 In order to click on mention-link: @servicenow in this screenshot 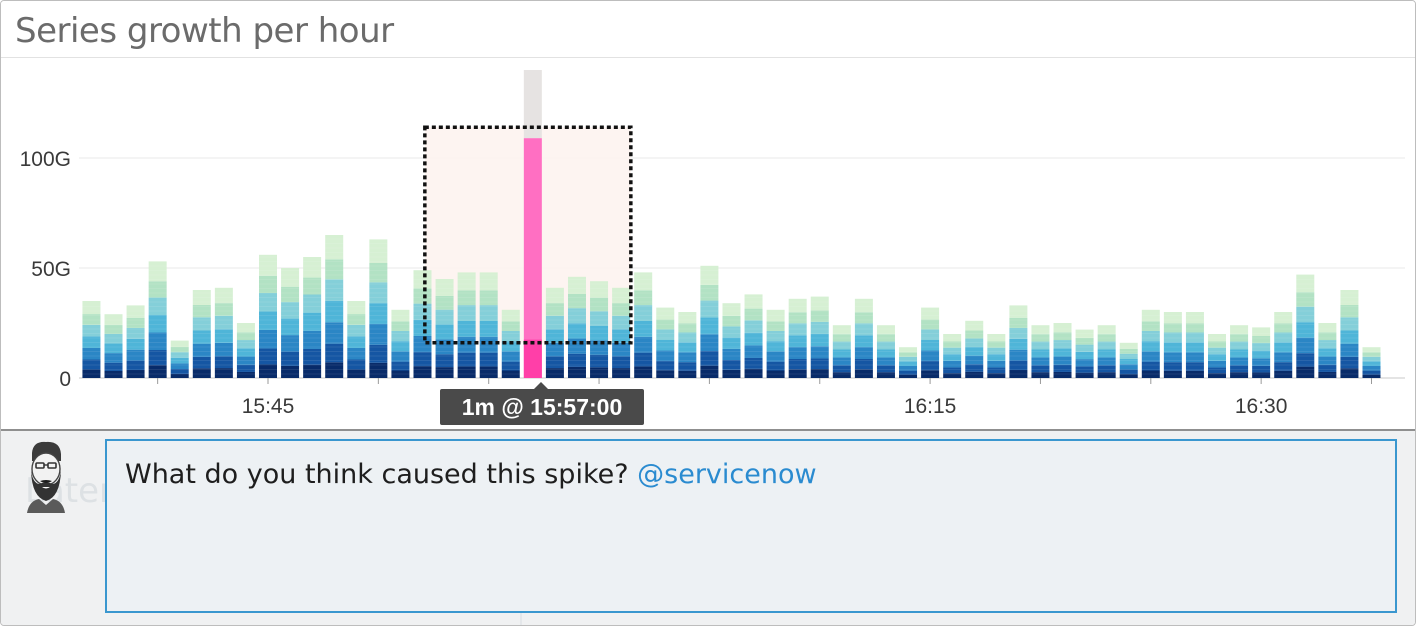, I will do `click(727, 474)`.